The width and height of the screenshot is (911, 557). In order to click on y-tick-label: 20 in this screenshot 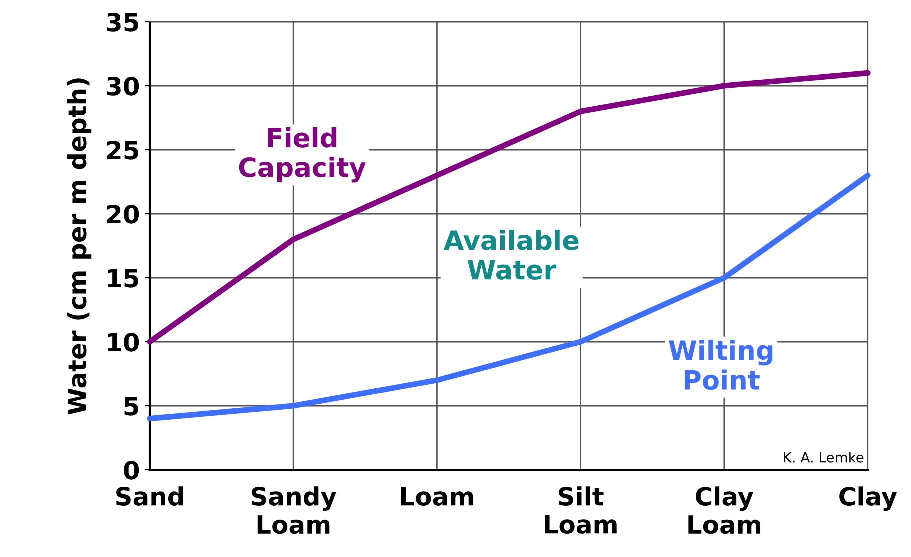, I will do `click(123, 214)`.